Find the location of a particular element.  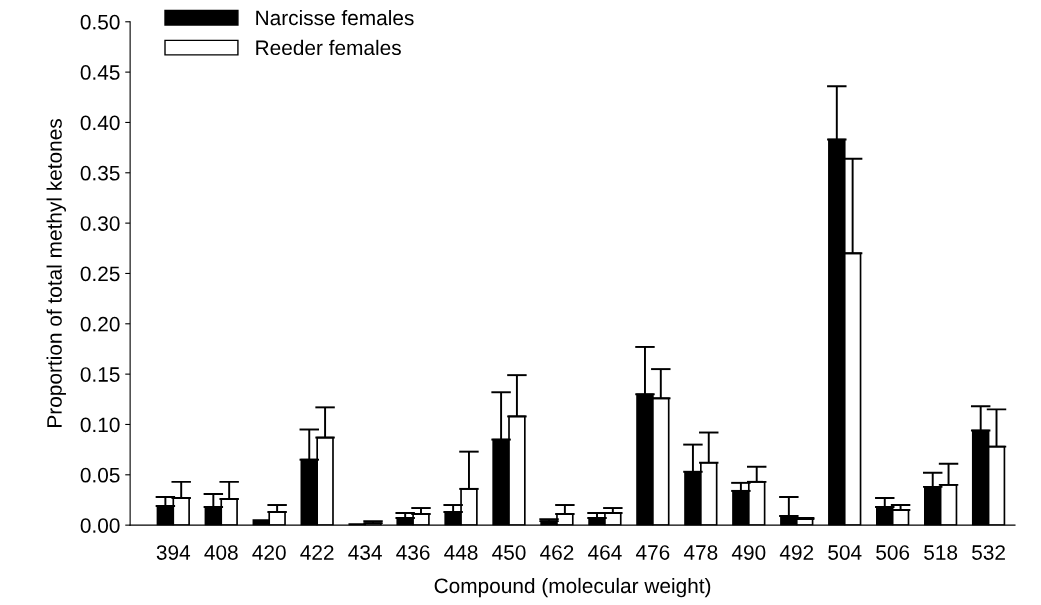

x-tick-label: 448 is located at coordinates (461, 552).